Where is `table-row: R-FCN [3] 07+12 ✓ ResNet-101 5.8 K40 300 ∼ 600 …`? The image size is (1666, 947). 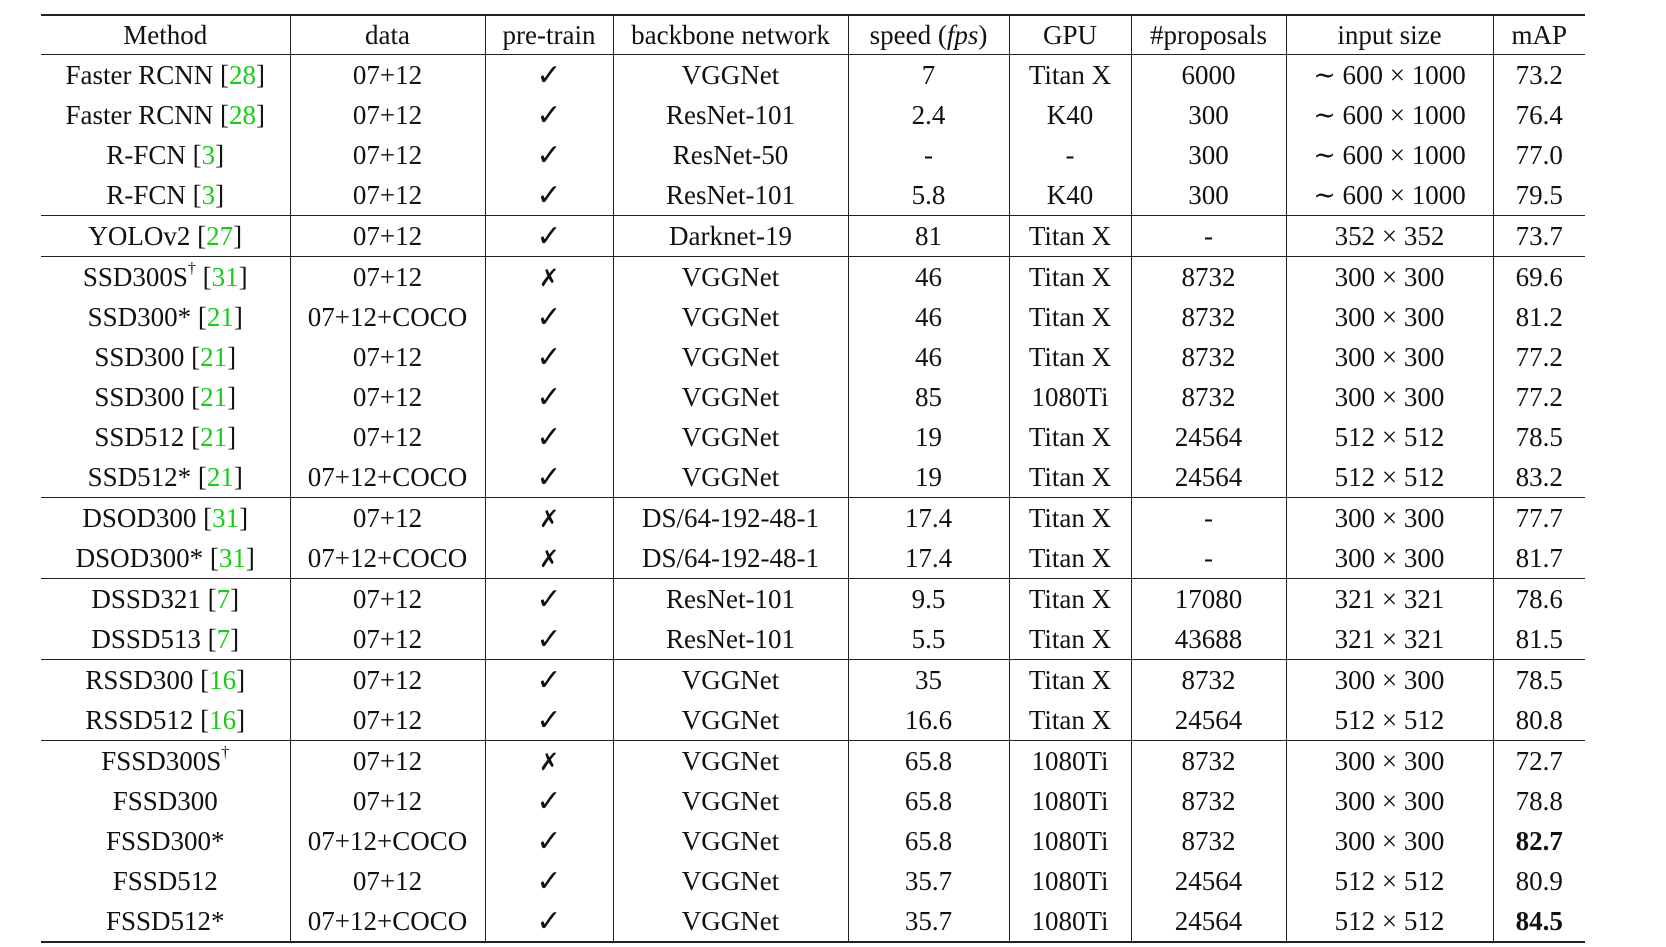
table-row: R-FCN [3] 07+12 ✓ ResNet-101 5.8 K40 300 ∼ 600 … is located at coordinates (813, 195).